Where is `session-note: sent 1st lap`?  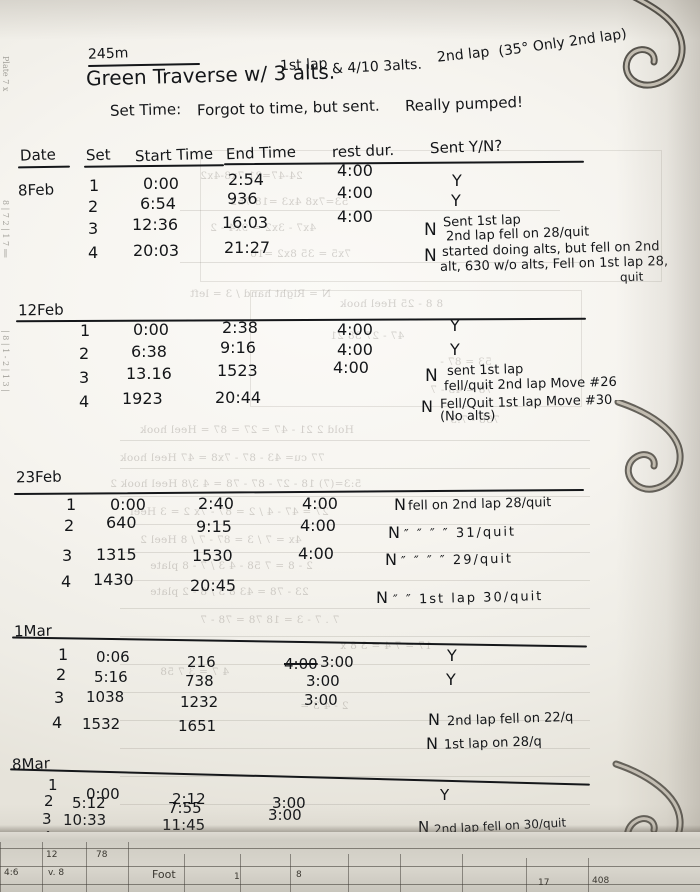 session-note: sent 1st lap is located at coordinates (485, 370).